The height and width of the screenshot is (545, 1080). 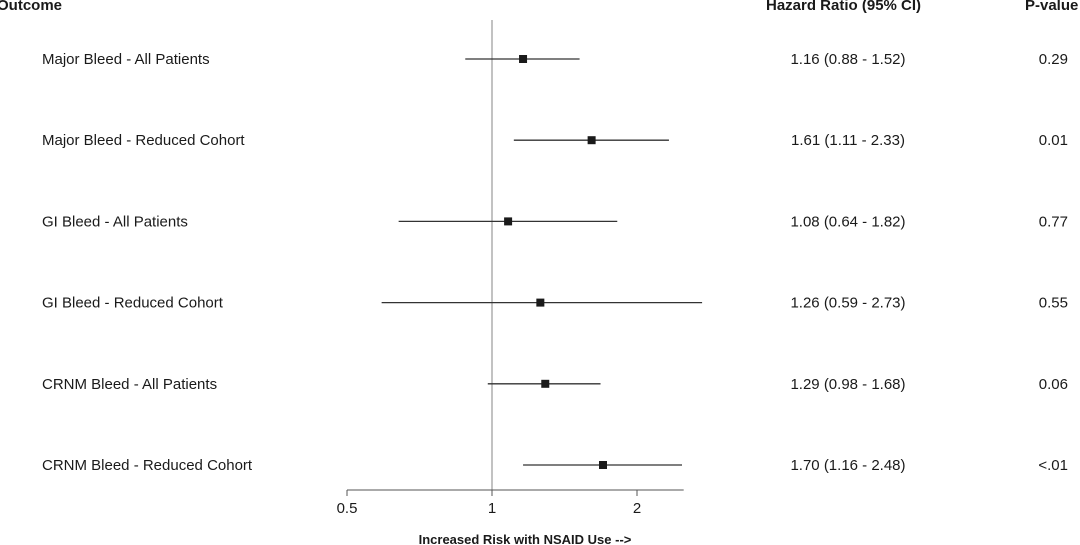 I want to click on outcome-label: CRNM Bleed - Reduced Cohort, so click(x=147, y=465).